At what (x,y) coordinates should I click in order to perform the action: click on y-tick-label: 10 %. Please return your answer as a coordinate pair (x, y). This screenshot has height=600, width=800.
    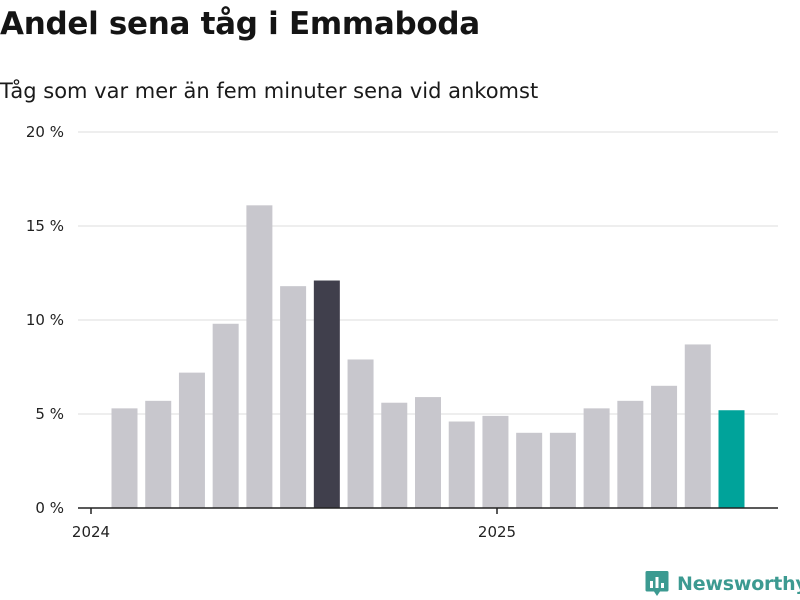
    Looking at the image, I should click on (45, 320).